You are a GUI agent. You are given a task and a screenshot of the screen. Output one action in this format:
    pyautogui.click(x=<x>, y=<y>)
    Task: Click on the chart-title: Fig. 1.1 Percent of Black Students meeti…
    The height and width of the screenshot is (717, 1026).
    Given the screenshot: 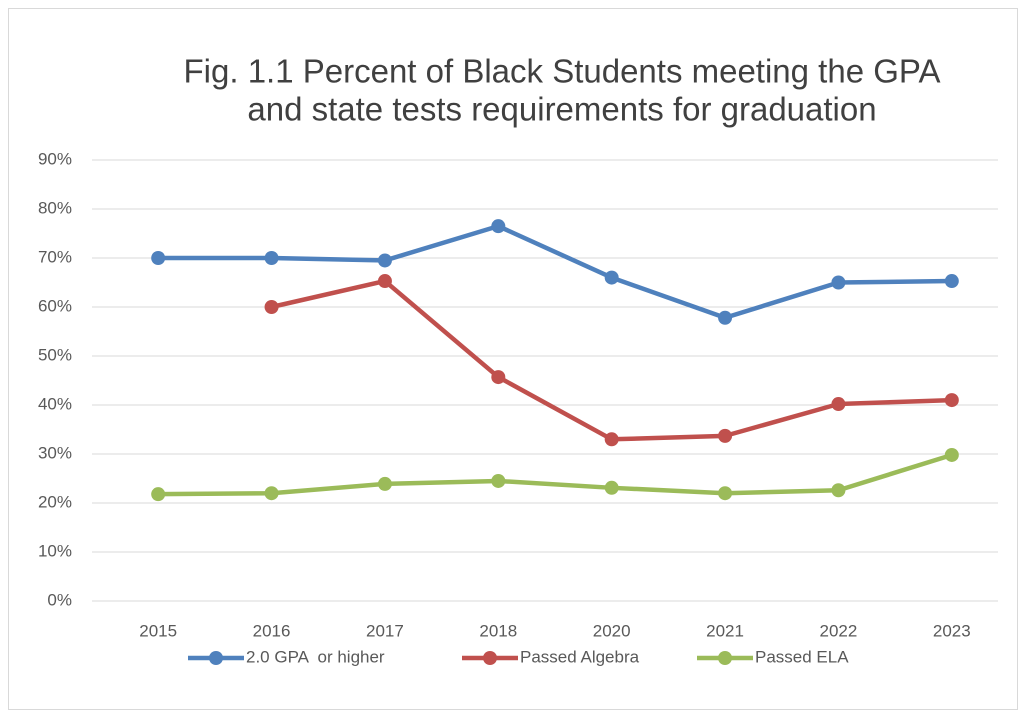 What is the action you would take?
    pyautogui.click(x=562, y=71)
    